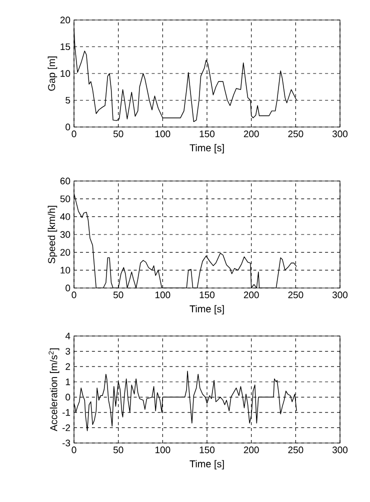  What do you see at coordinates (53, 235) in the screenshot?
I see `y-axis-title: Speed [km/h]` at bounding box center [53, 235].